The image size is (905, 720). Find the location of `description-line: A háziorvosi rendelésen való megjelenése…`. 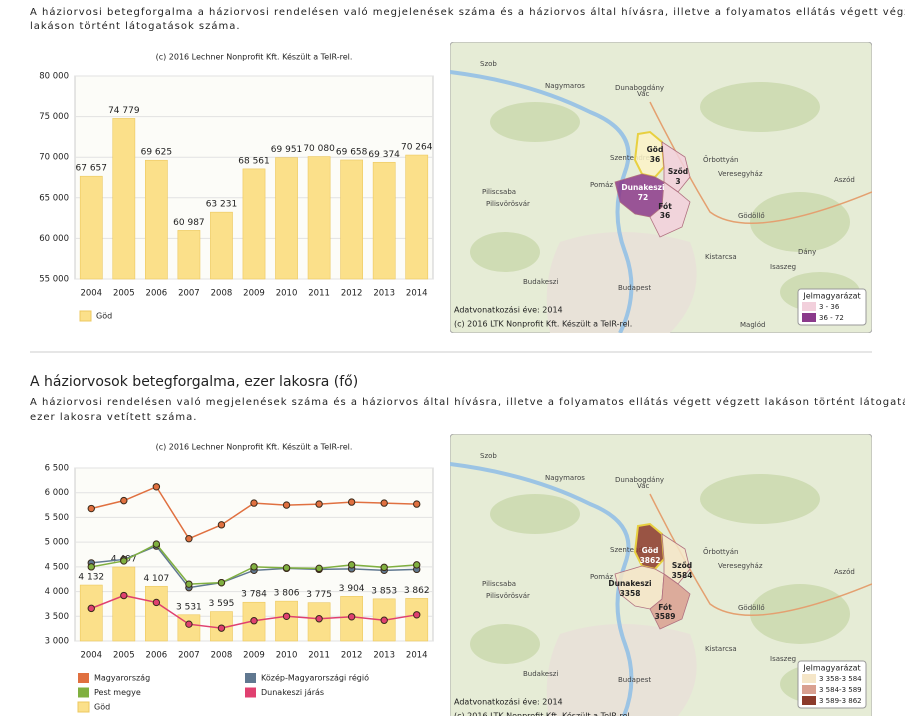

description-line: A háziorvosi rendelésen való megjelenése… is located at coordinates (467, 402).